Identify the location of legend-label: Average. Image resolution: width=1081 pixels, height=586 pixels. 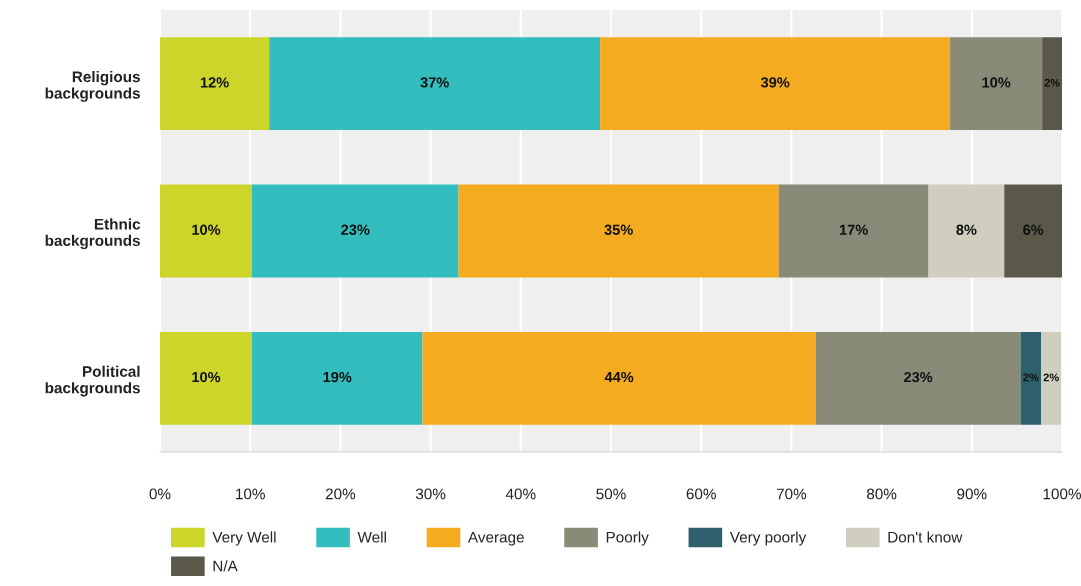
(495, 538).